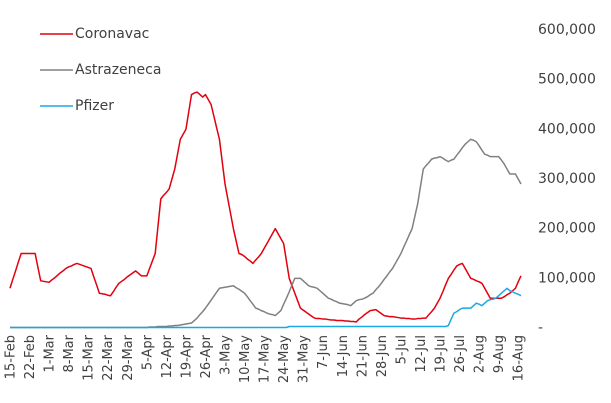  What do you see at coordinates (567, 229) in the screenshot?
I see `y-tick-label: 200,000` at bounding box center [567, 229].